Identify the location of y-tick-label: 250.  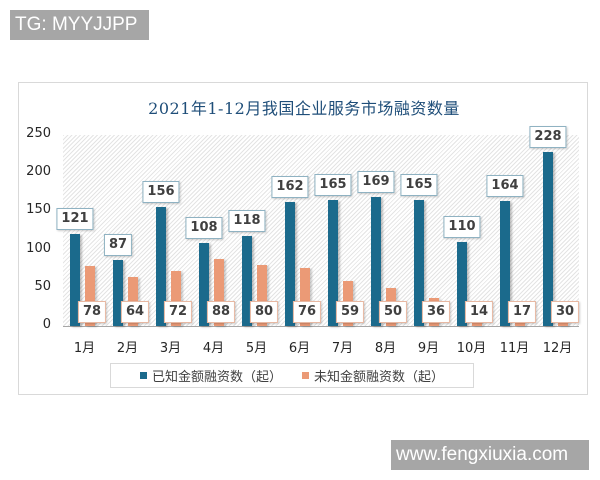
(38, 133).